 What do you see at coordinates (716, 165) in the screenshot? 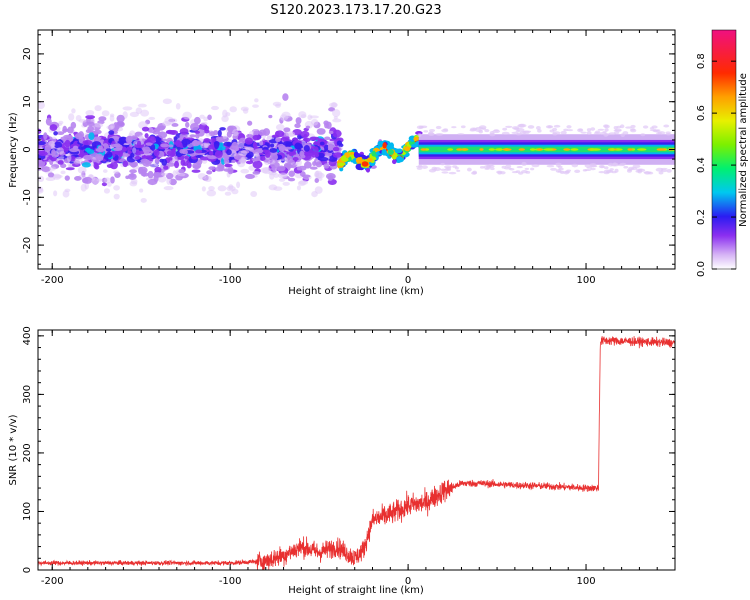
I see `colorbar-ticks: 0.0 0.2 0.4 0.6 0.8` at bounding box center [716, 165].